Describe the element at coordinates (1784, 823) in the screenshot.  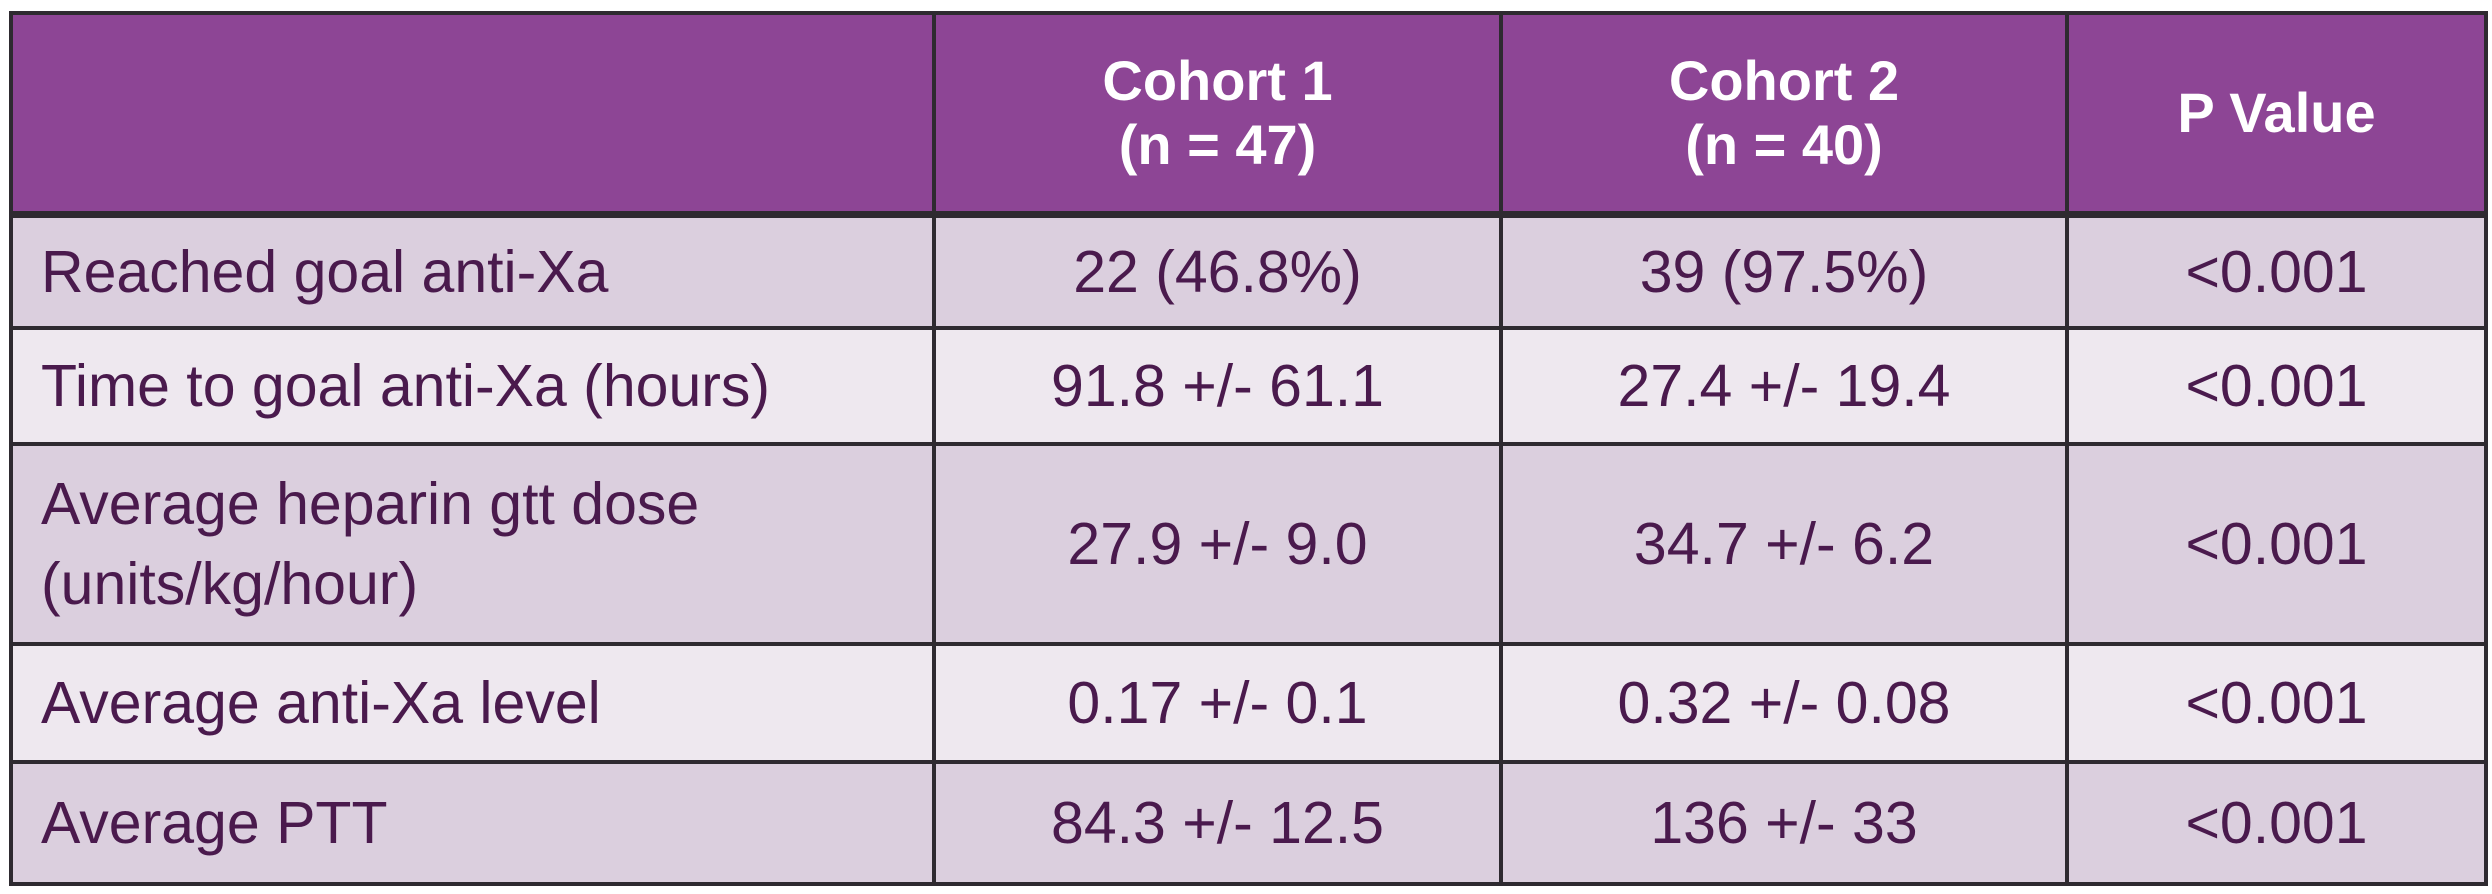
I see `cohort-2-value: 136 +/- 33` at that location.